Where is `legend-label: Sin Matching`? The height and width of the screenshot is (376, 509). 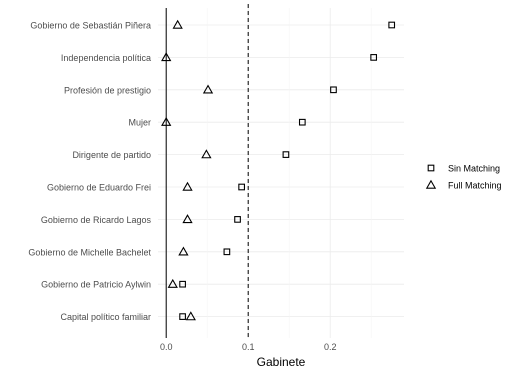
legend-label: Sin Matching is located at coordinates (474, 169).